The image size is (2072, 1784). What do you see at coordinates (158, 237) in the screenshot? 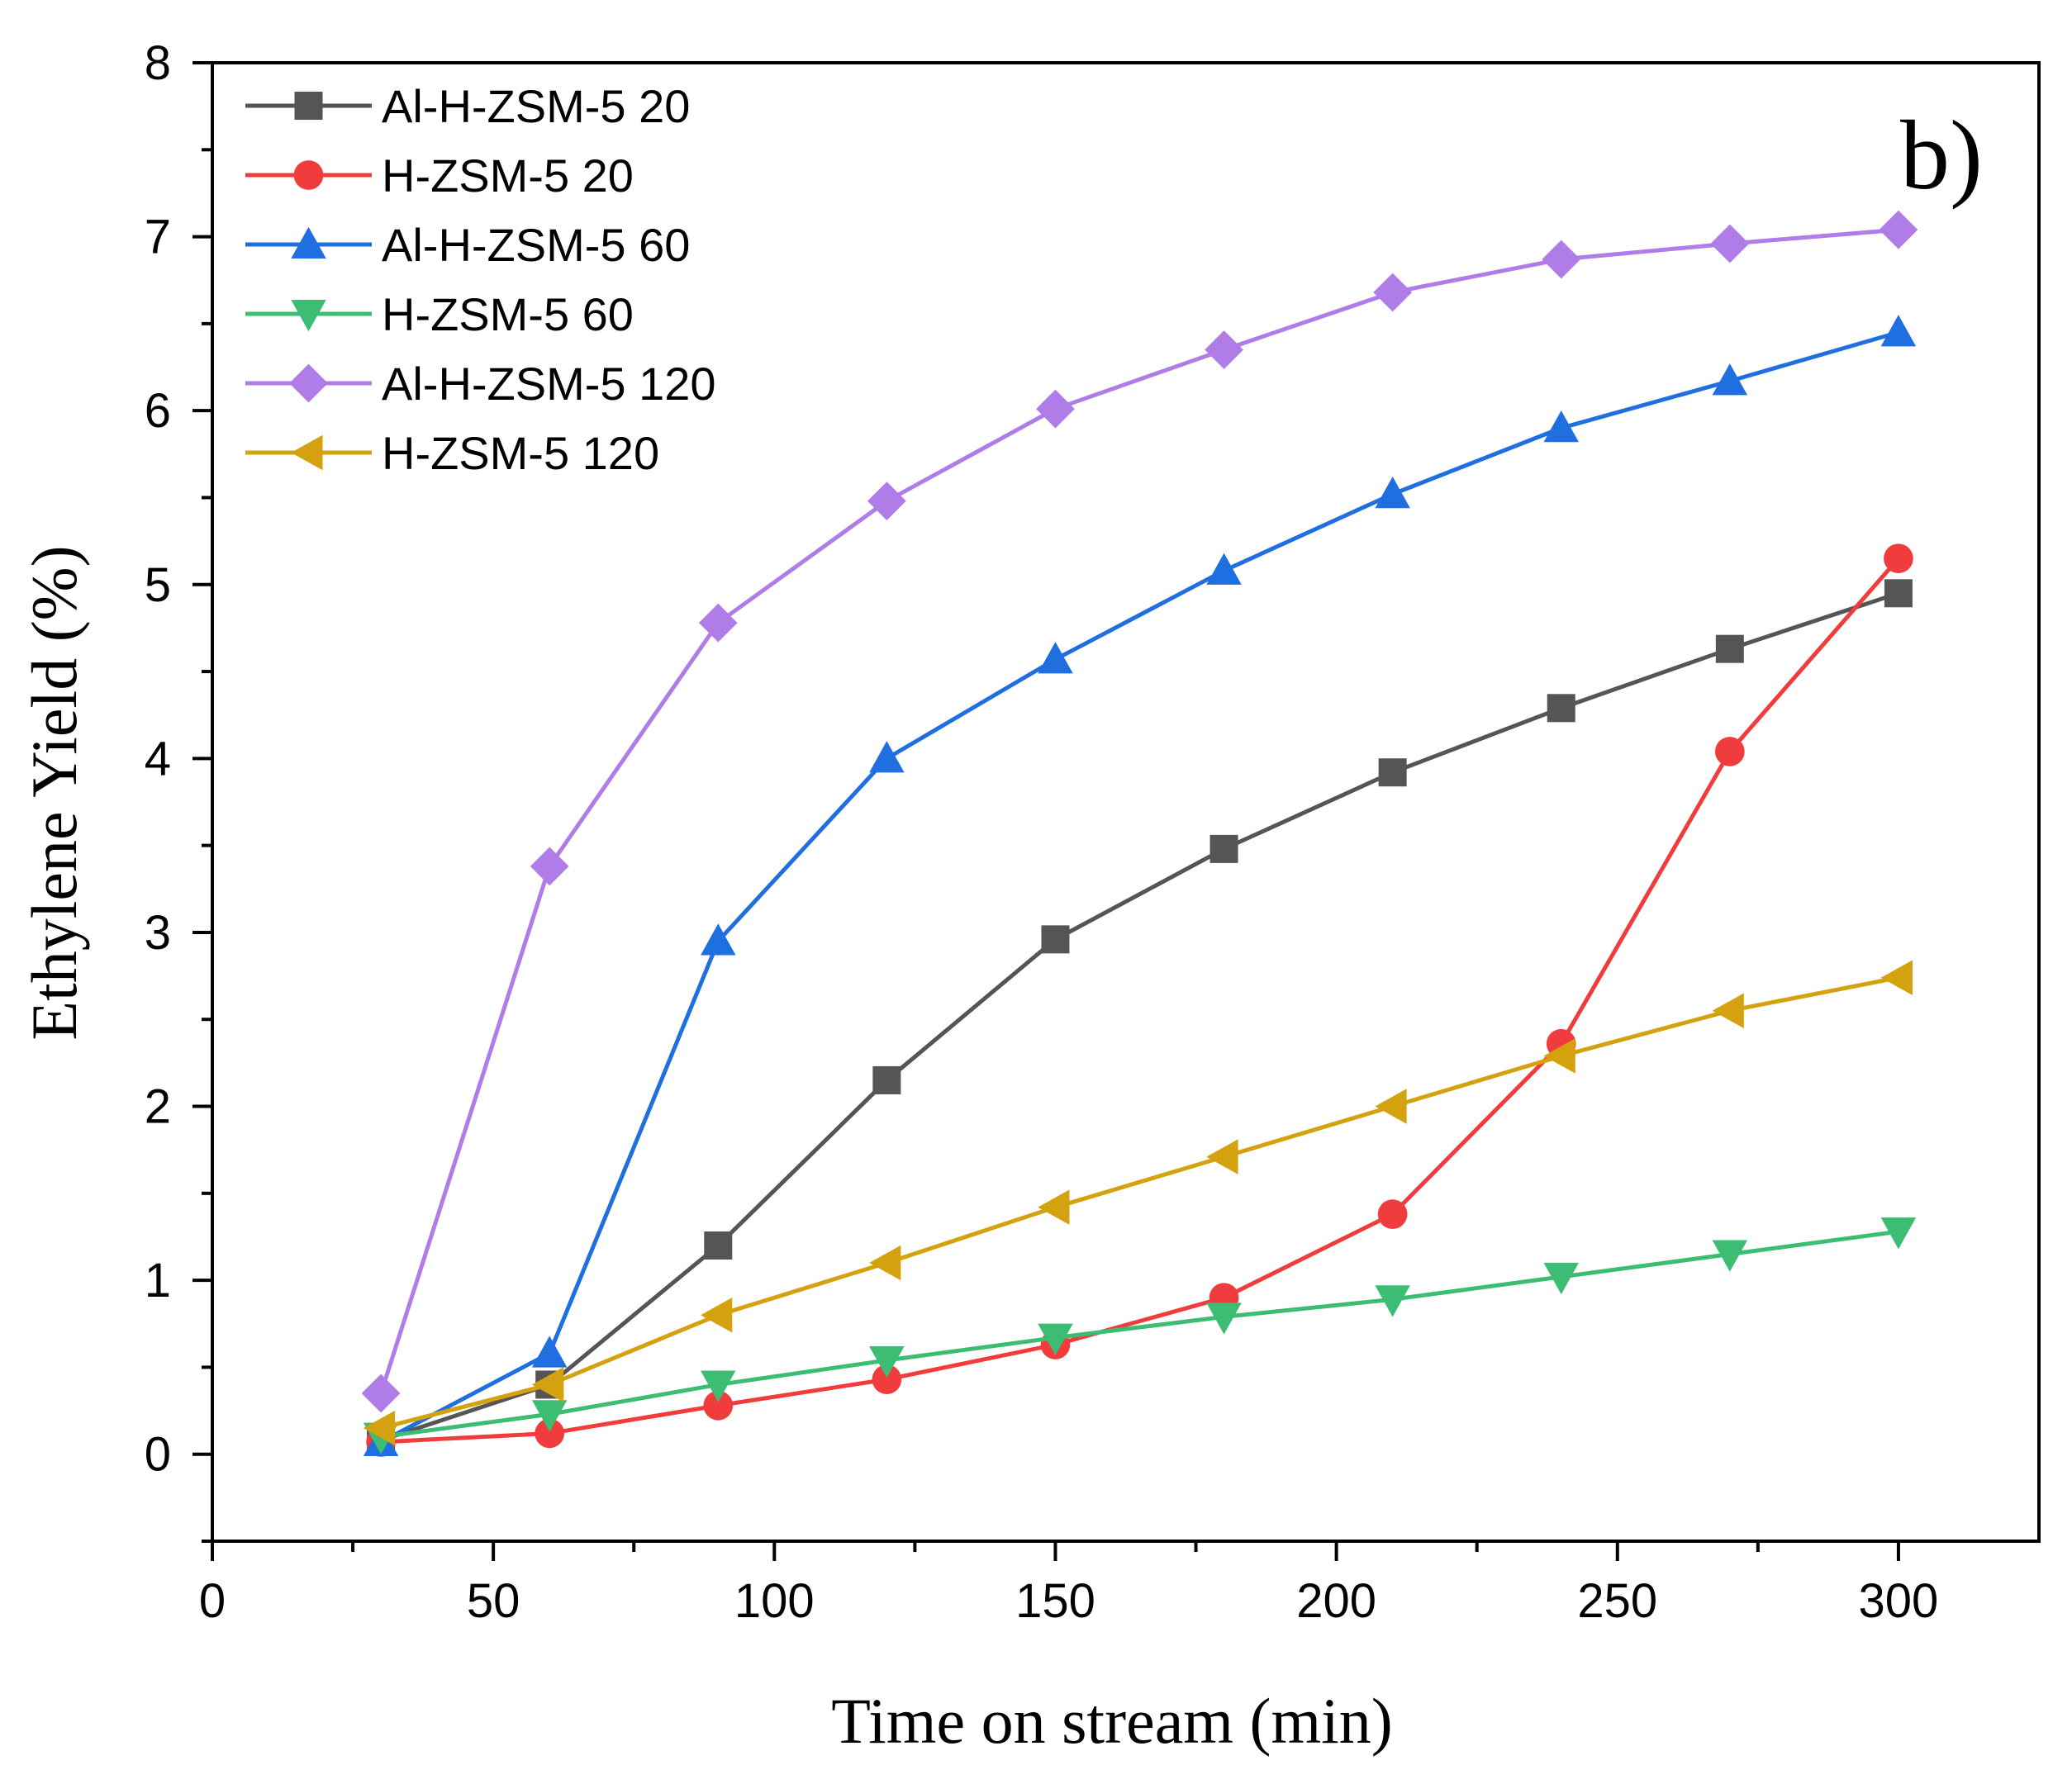
I see `y-tick-label: 7` at bounding box center [158, 237].